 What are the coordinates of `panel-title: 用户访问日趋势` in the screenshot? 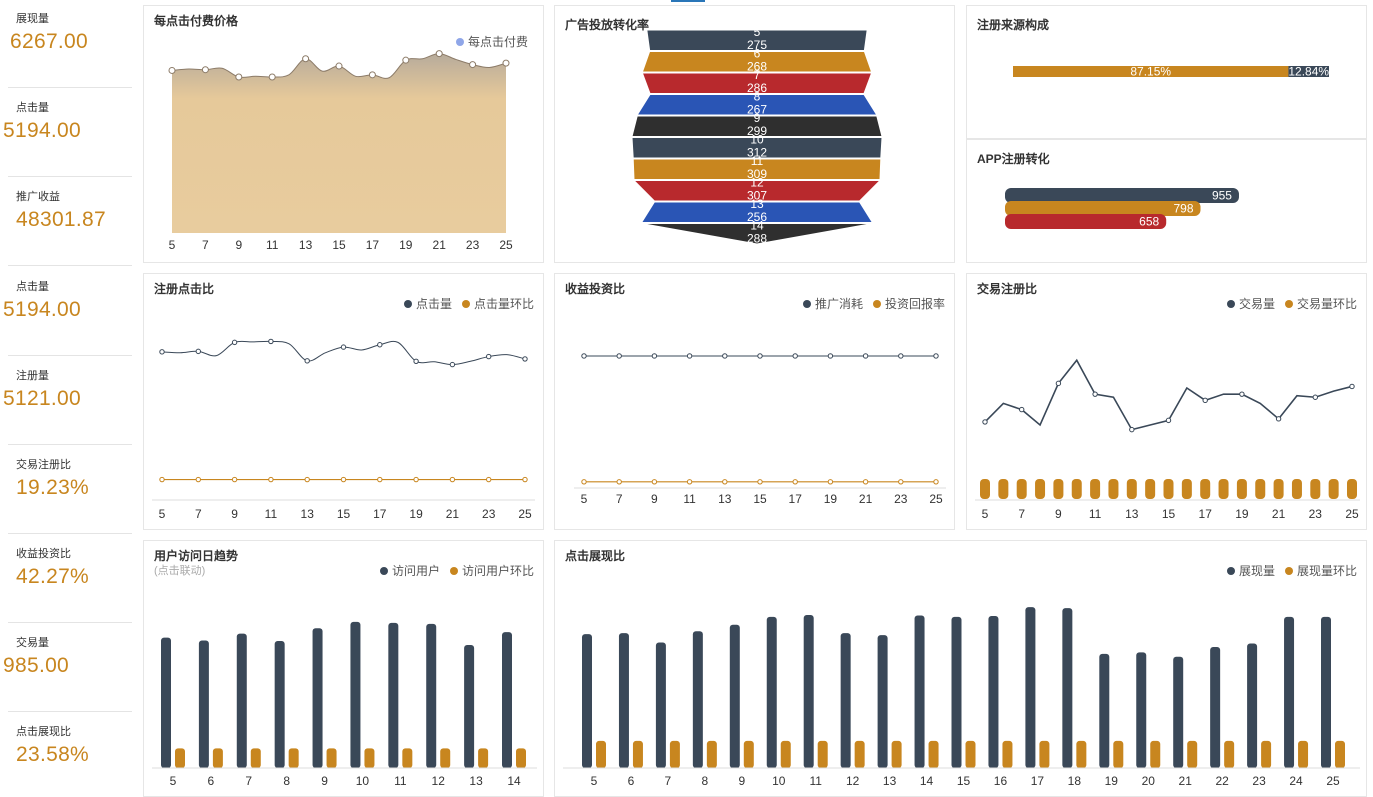 It's located at (196, 556).